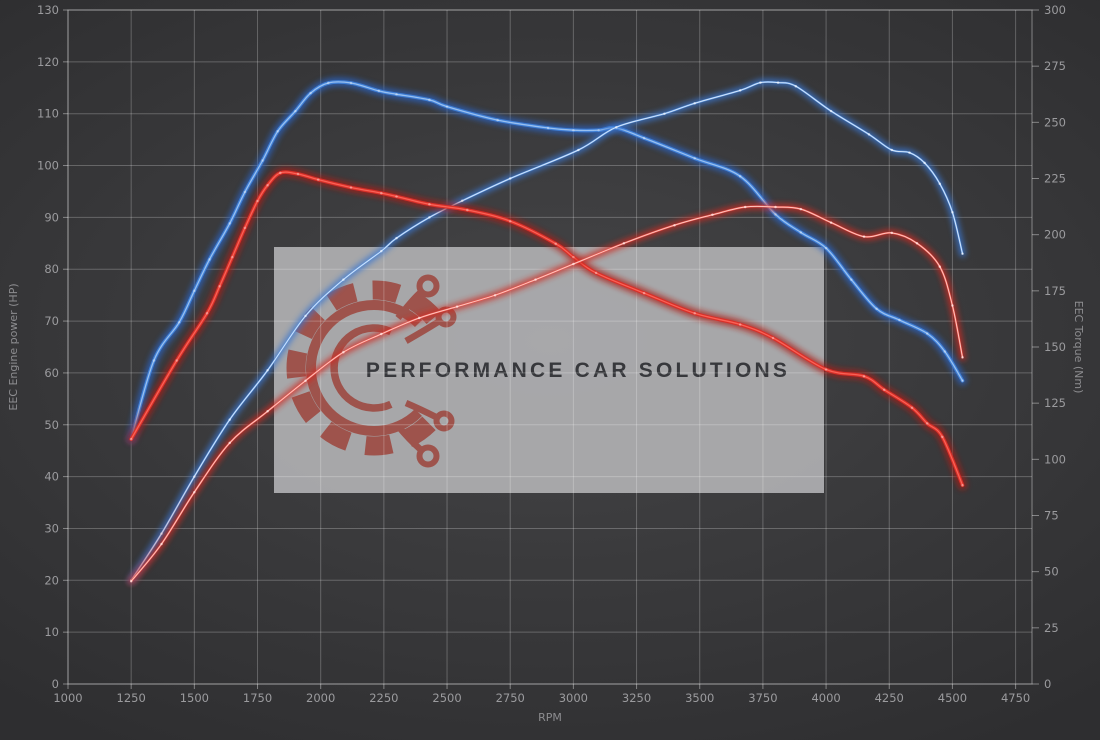  Describe the element at coordinates (952, 698) in the screenshot. I see `x-tick-label: 4500` at that location.